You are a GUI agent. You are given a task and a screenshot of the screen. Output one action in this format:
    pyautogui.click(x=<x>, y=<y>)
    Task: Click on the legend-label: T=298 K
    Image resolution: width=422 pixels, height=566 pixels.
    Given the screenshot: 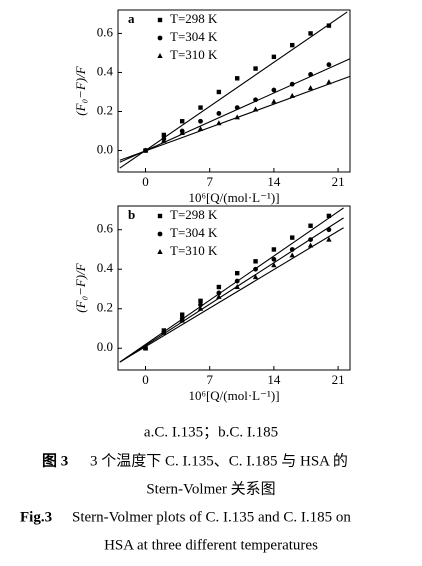 What is the action you would take?
    pyautogui.click(x=194, y=18)
    